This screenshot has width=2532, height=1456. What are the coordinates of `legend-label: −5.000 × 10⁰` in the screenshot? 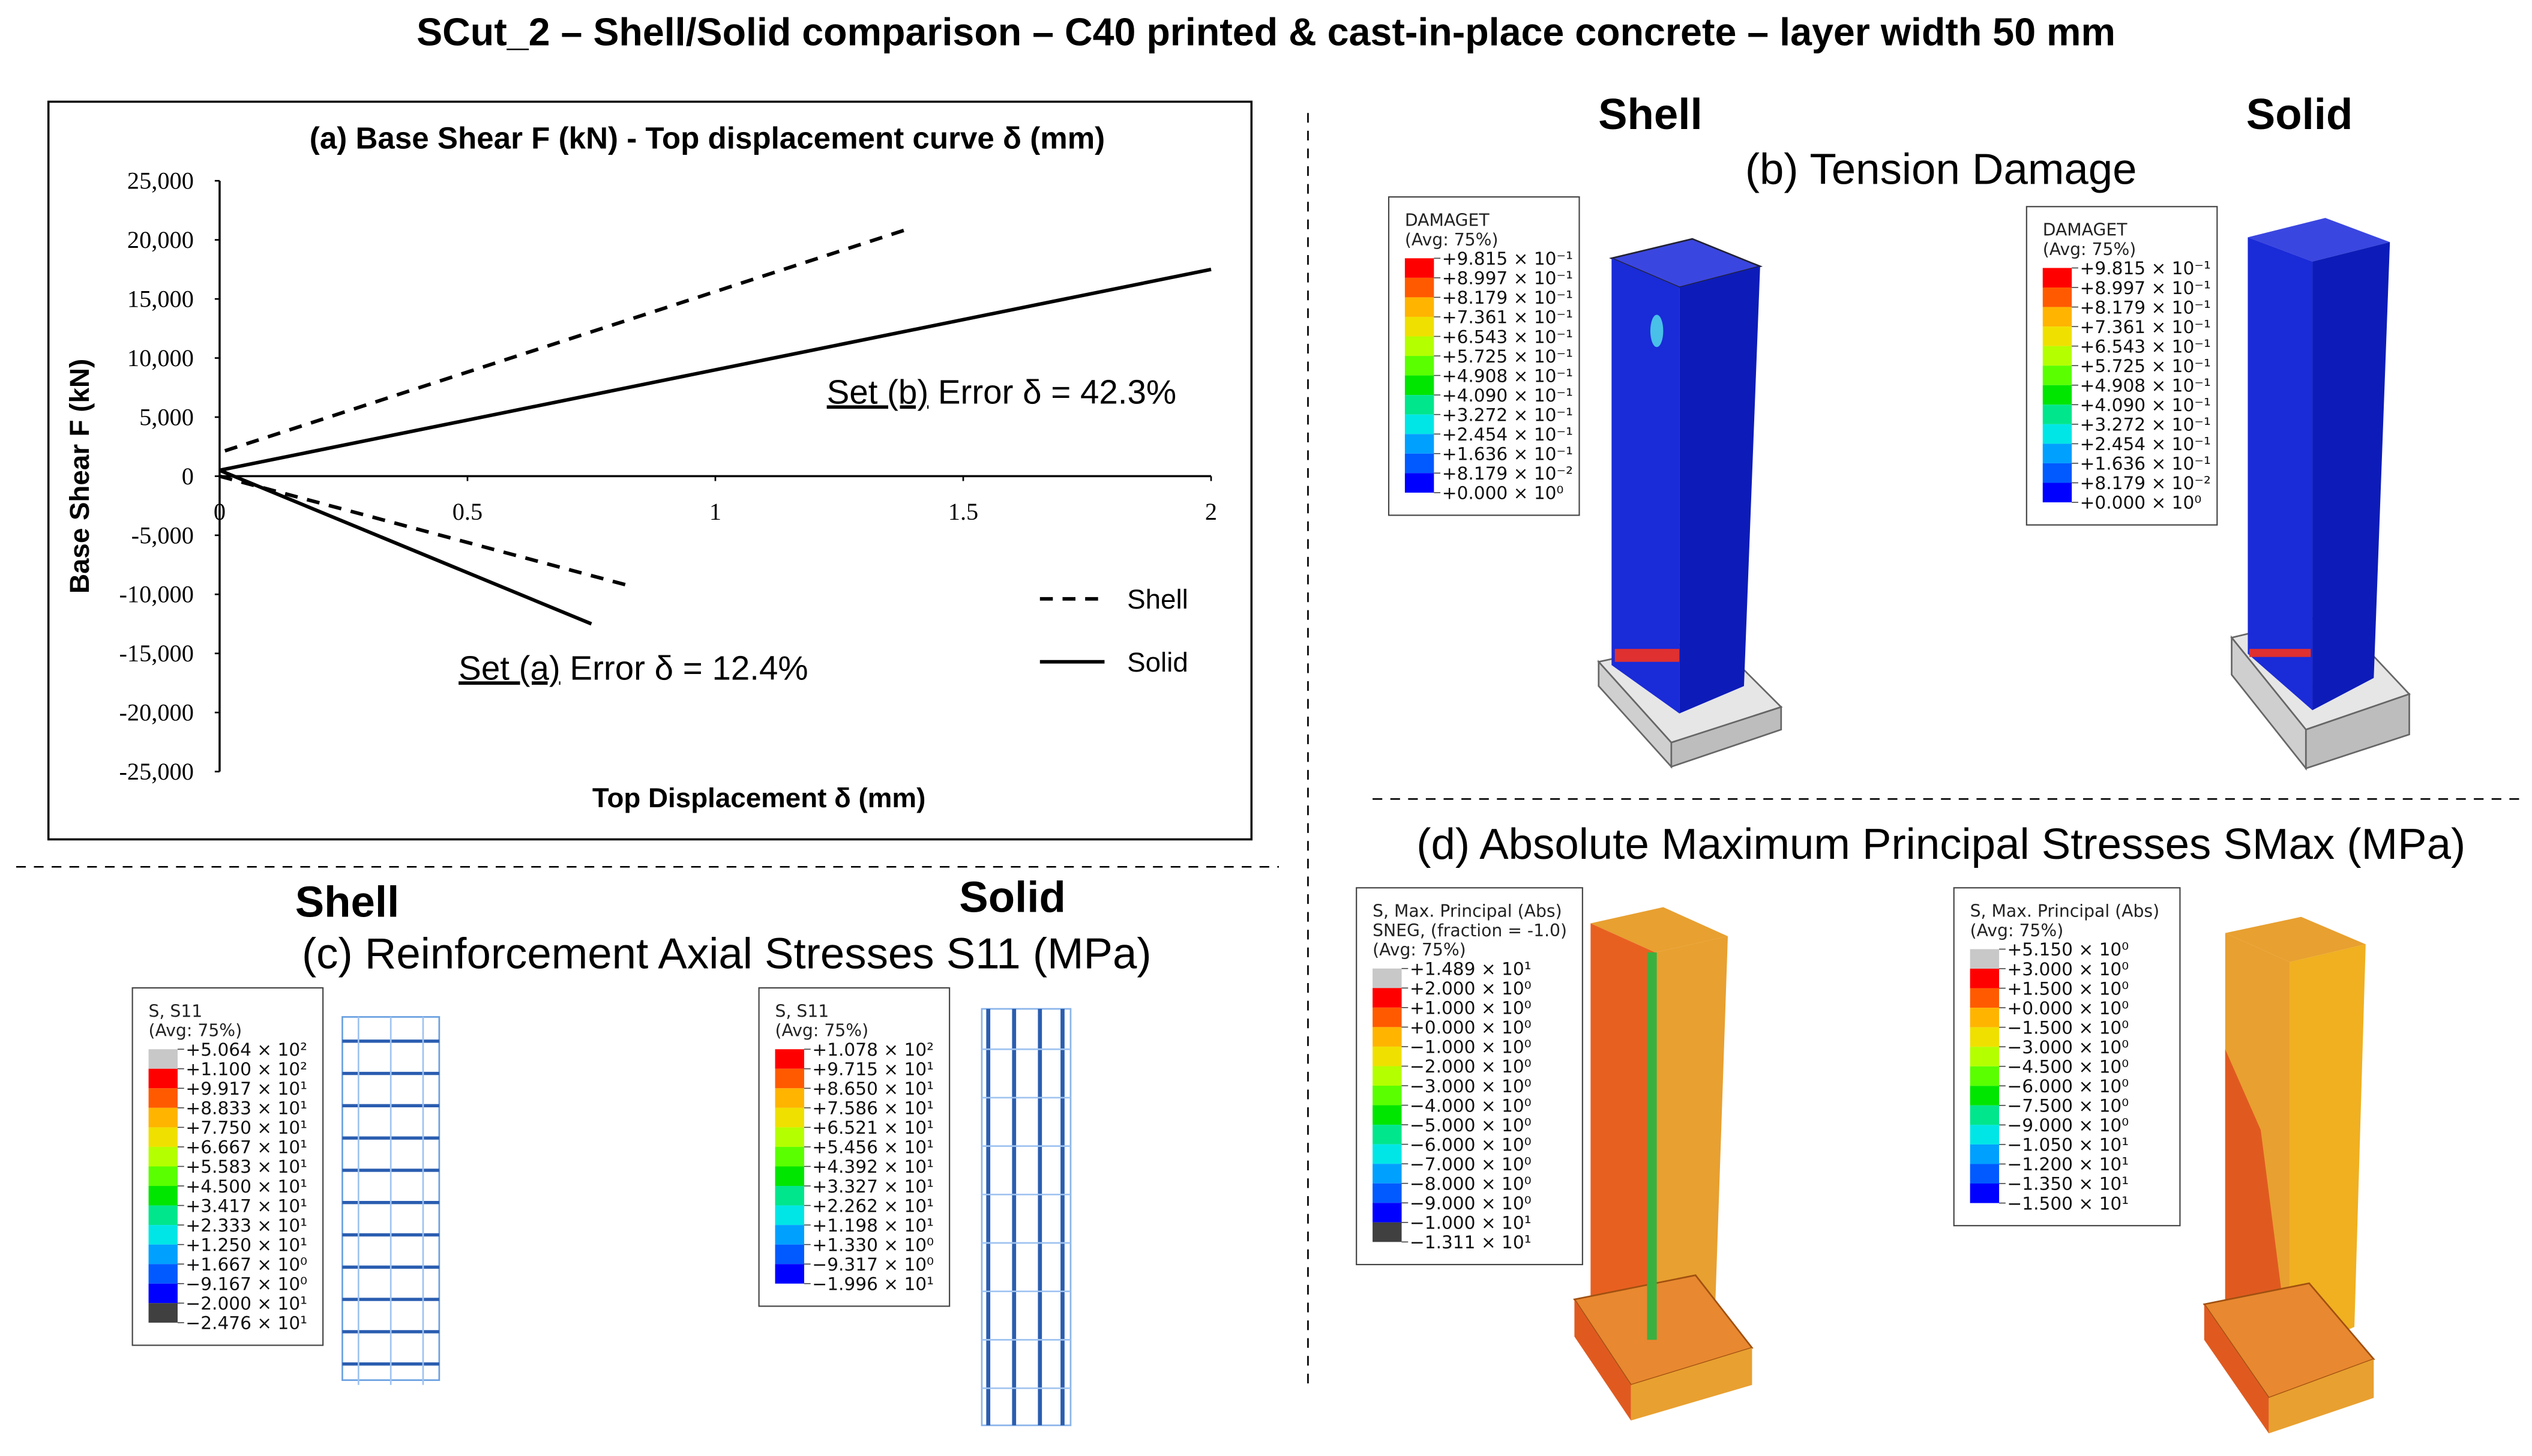 It's located at (1471, 1125).